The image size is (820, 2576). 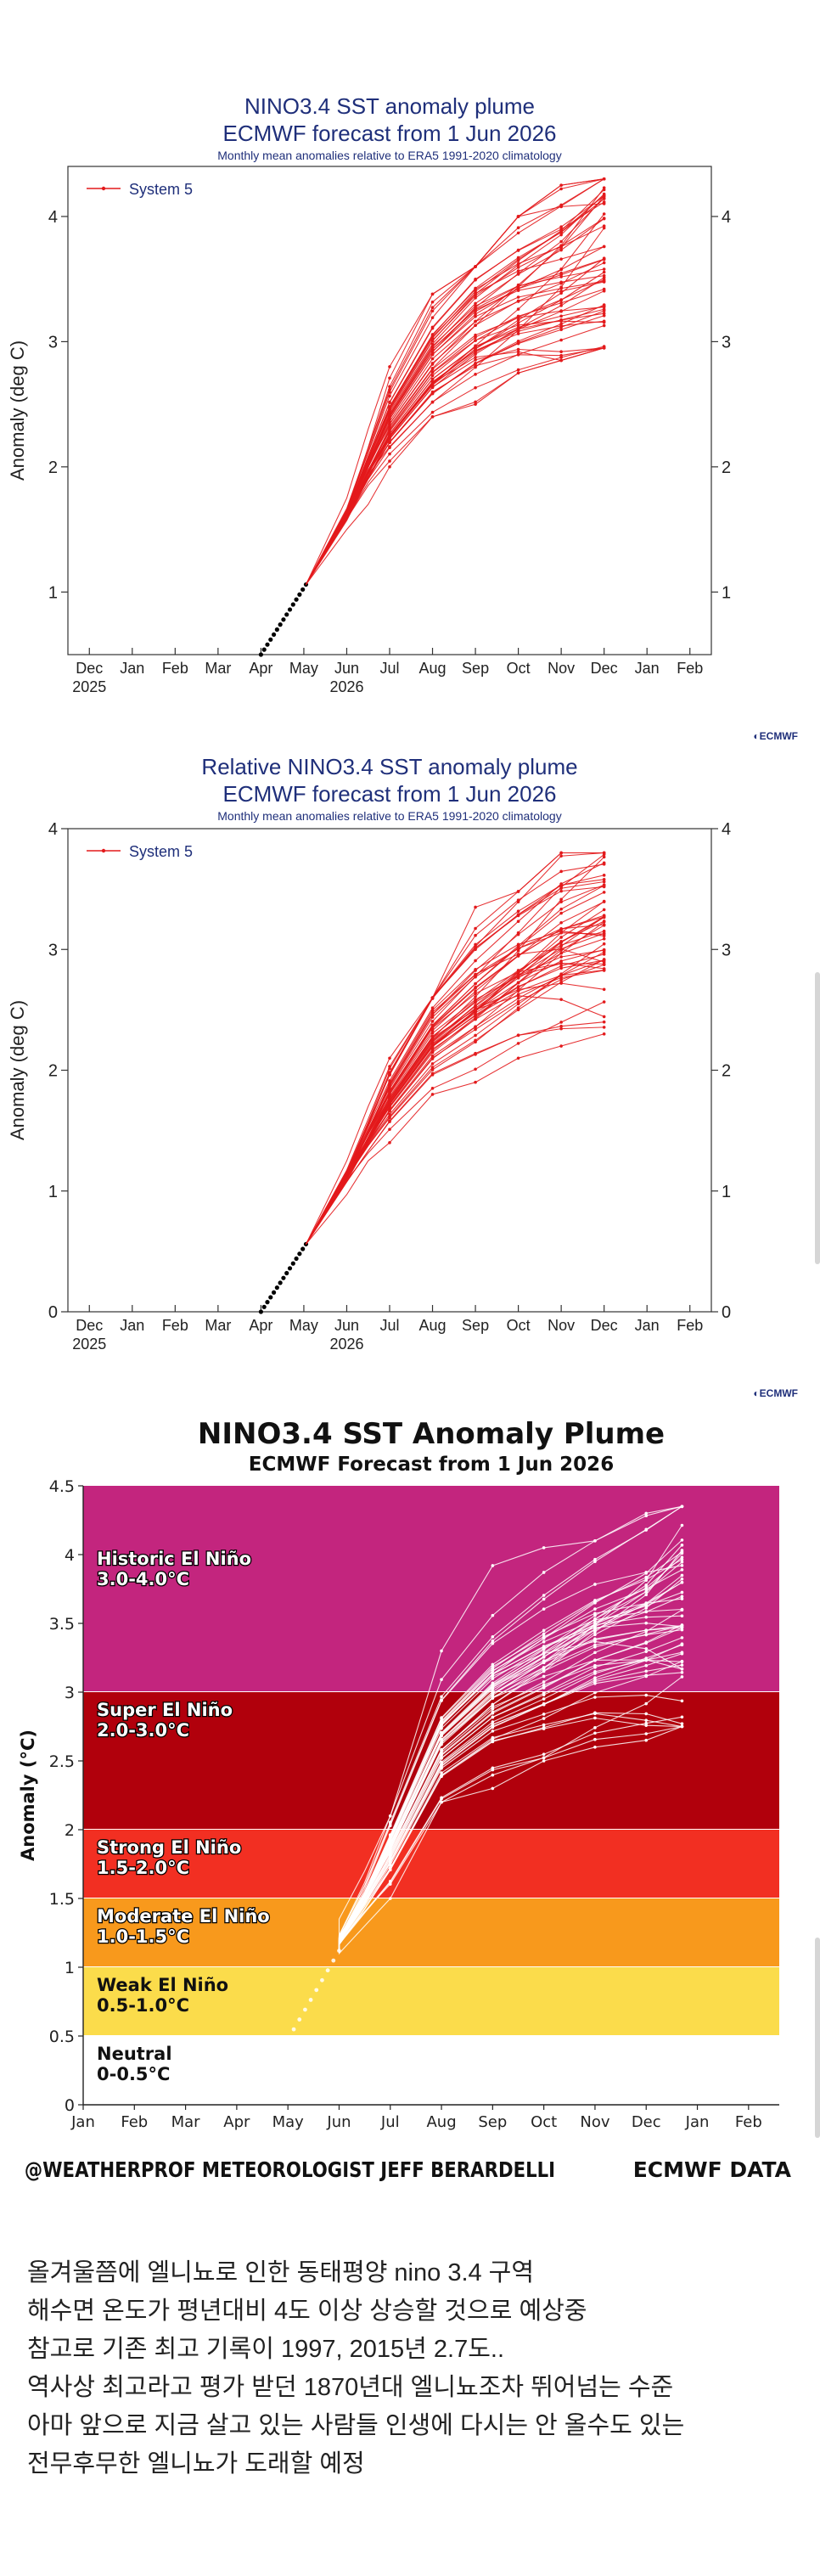 What do you see at coordinates (389, 1070) in the screenshot?
I see `plot-frame` at bounding box center [389, 1070].